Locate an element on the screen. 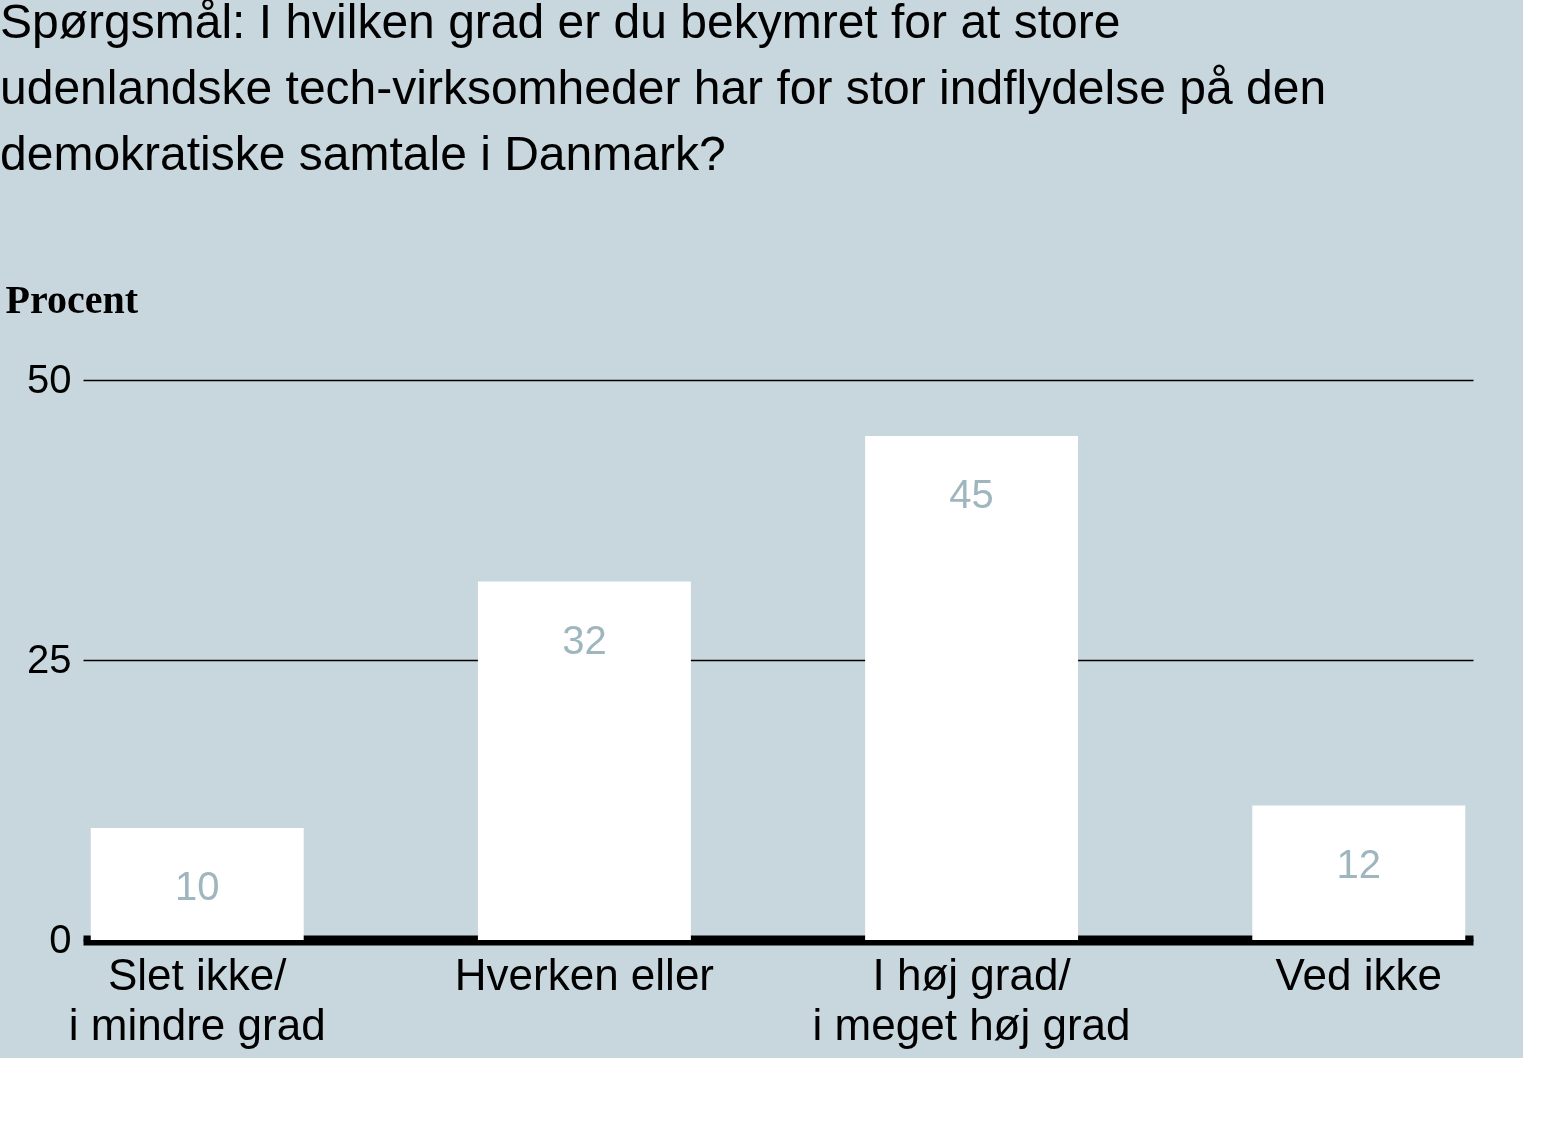  data-label: 12 is located at coordinates (1359, 863).